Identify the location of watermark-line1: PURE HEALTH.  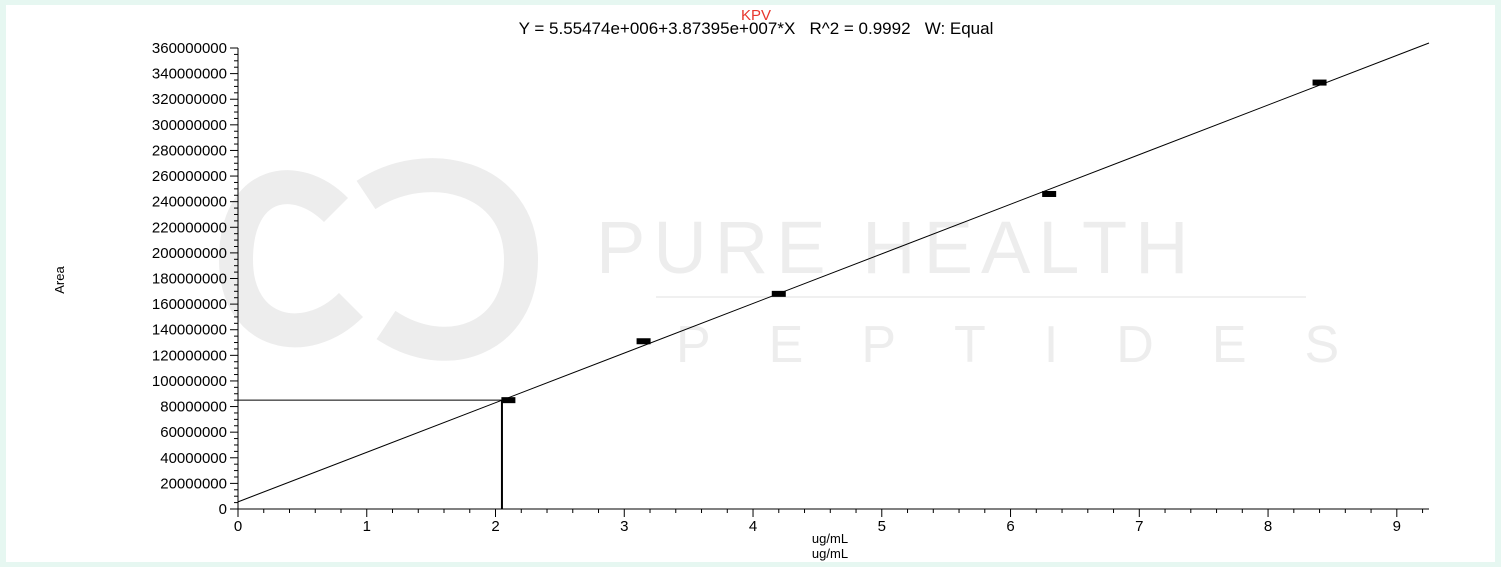
(896, 247).